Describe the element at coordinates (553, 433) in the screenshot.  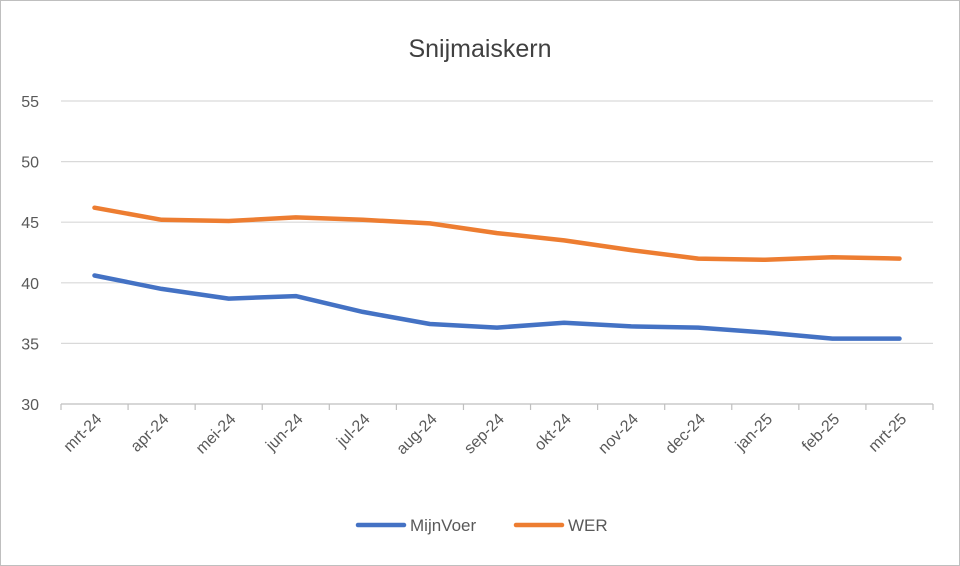
I see `x-tick-label: okt-24` at that location.